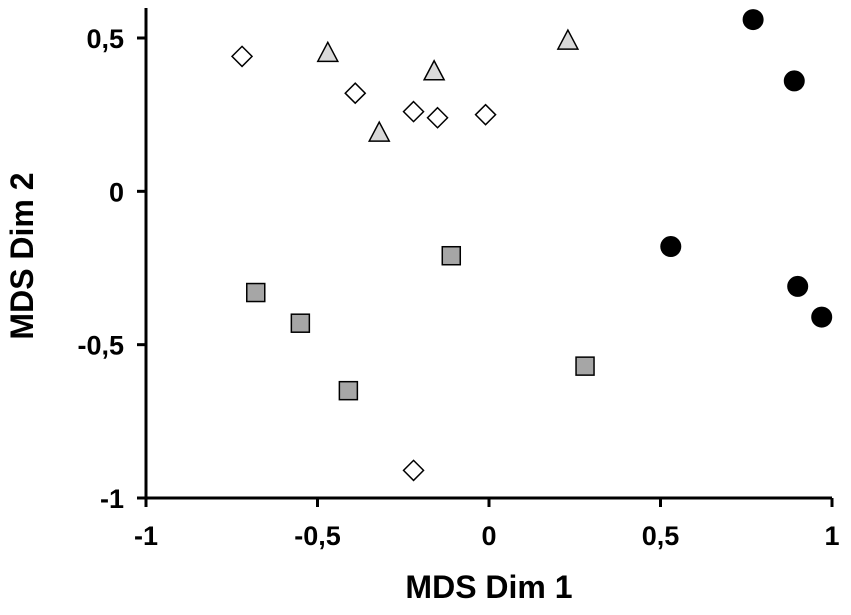 The width and height of the screenshot is (851, 615). What do you see at coordinates (488, 536) in the screenshot?
I see `x-tick-label: 0` at bounding box center [488, 536].